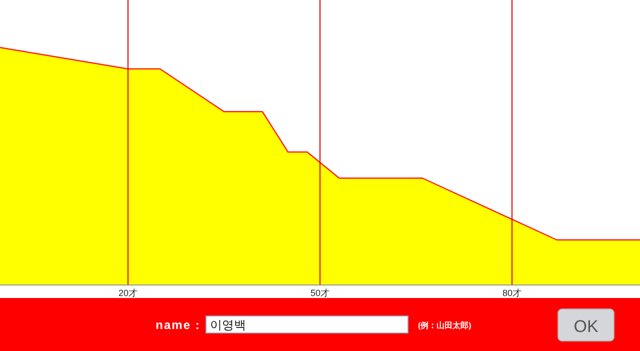 This screenshot has width=640, height=351. Describe the element at coordinates (445, 325) in the screenshot. I see `text: (例：山田太郎)` at that location.